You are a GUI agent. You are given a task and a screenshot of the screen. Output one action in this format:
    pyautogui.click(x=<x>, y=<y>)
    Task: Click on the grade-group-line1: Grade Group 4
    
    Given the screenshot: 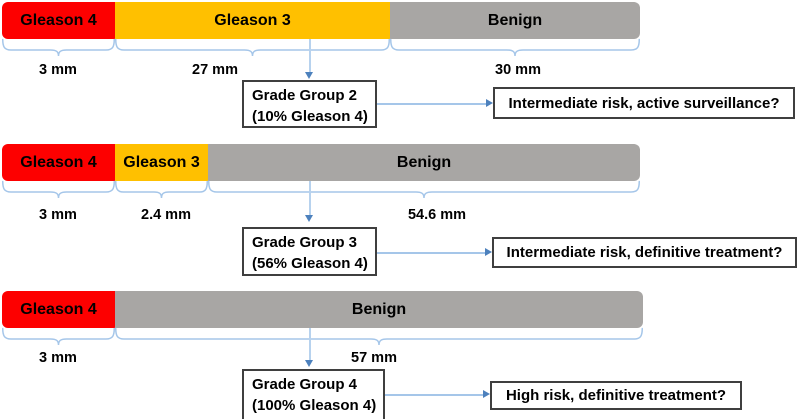 What is the action you would take?
    pyautogui.click(x=305, y=384)
    